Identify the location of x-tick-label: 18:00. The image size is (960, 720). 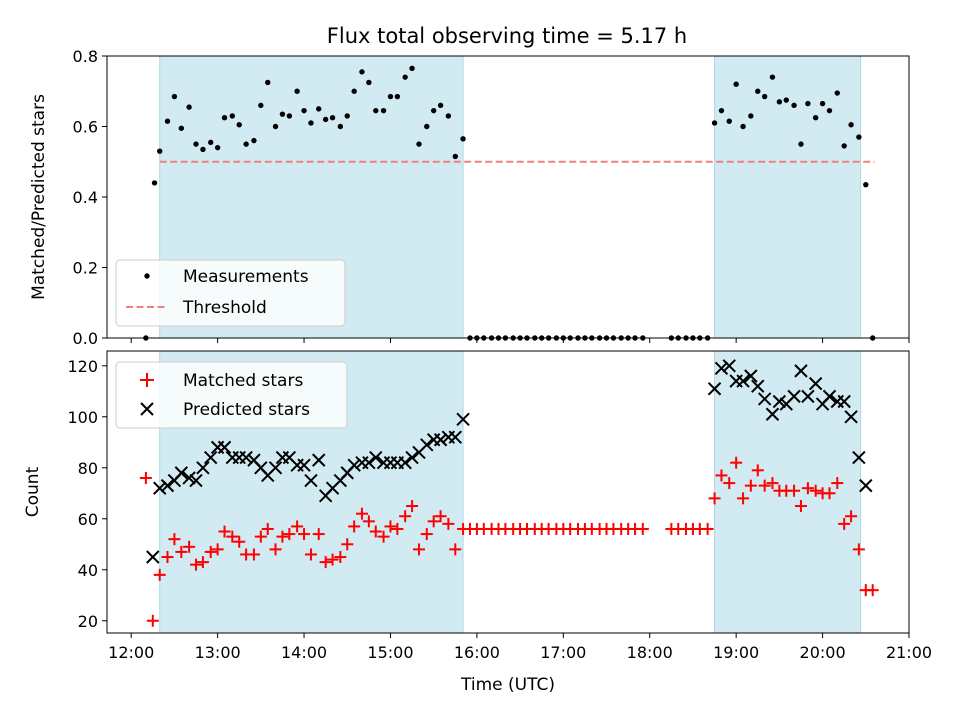
(650, 652).